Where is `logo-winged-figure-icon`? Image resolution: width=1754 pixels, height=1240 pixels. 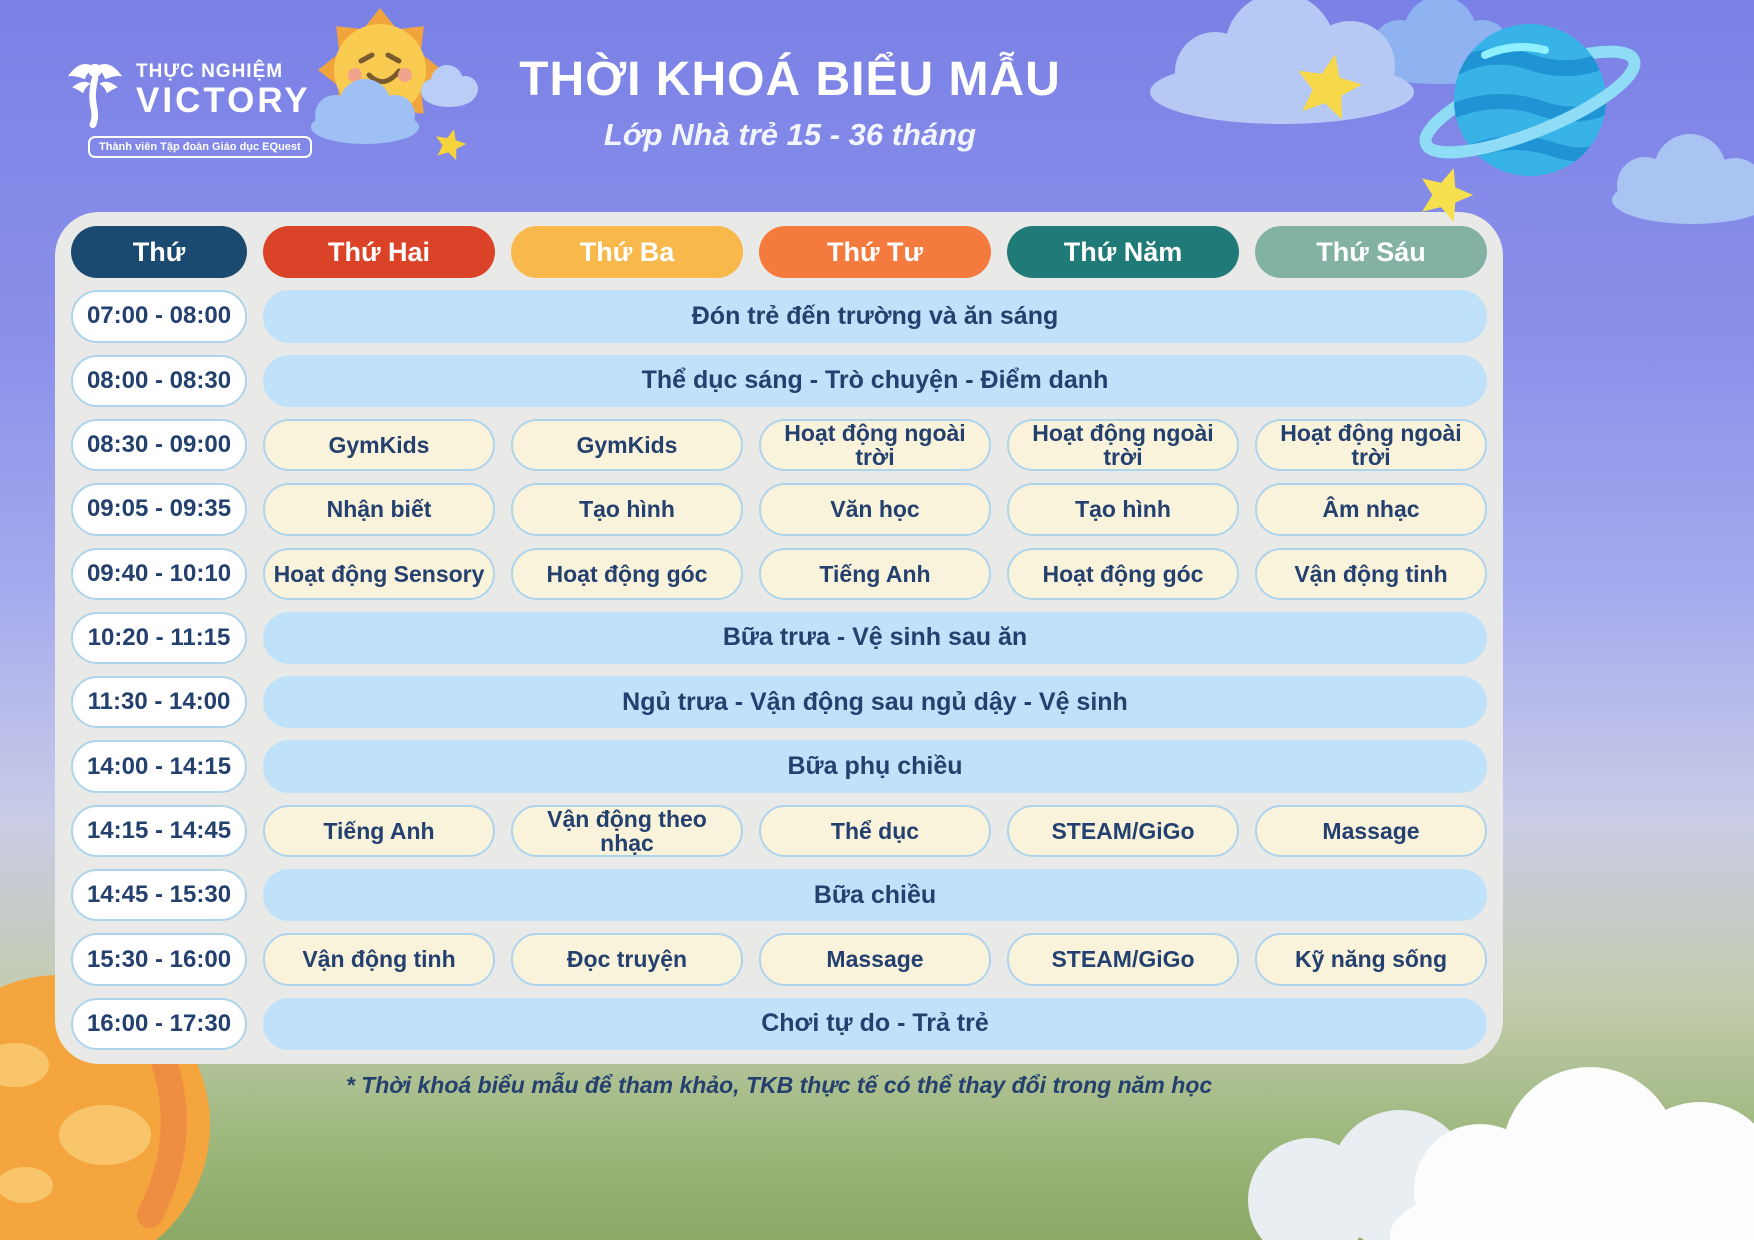
logo-winged-figure-icon is located at coordinates (95, 96).